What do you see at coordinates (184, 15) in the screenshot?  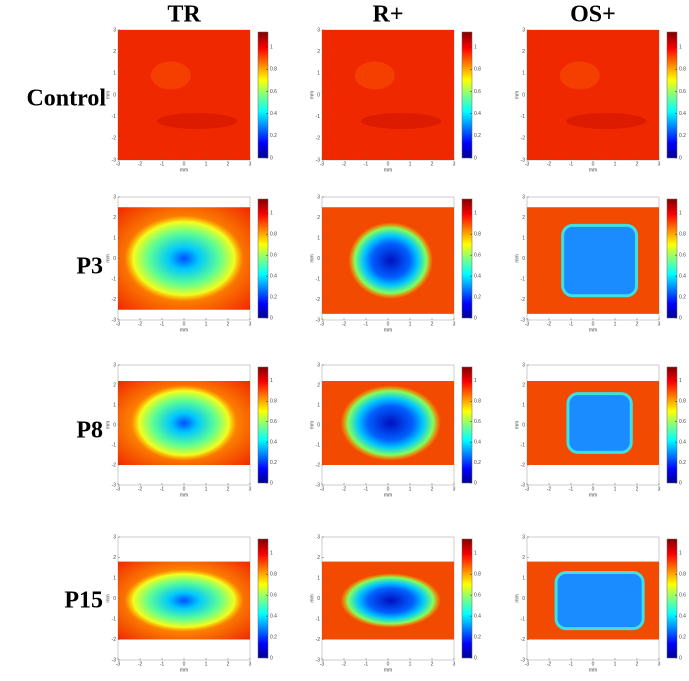 I see `column-title: TR` at bounding box center [184, 15].